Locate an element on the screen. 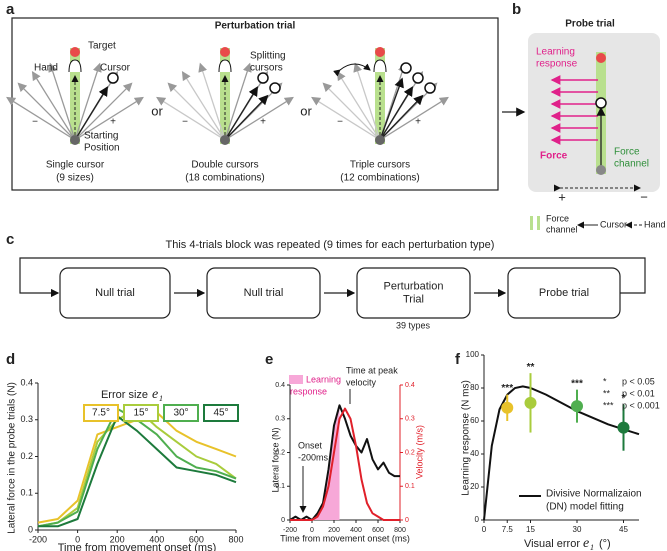 The height and width of the screenshot is (551, 667). legend-label: Learning is located at coordinates (323, 379).